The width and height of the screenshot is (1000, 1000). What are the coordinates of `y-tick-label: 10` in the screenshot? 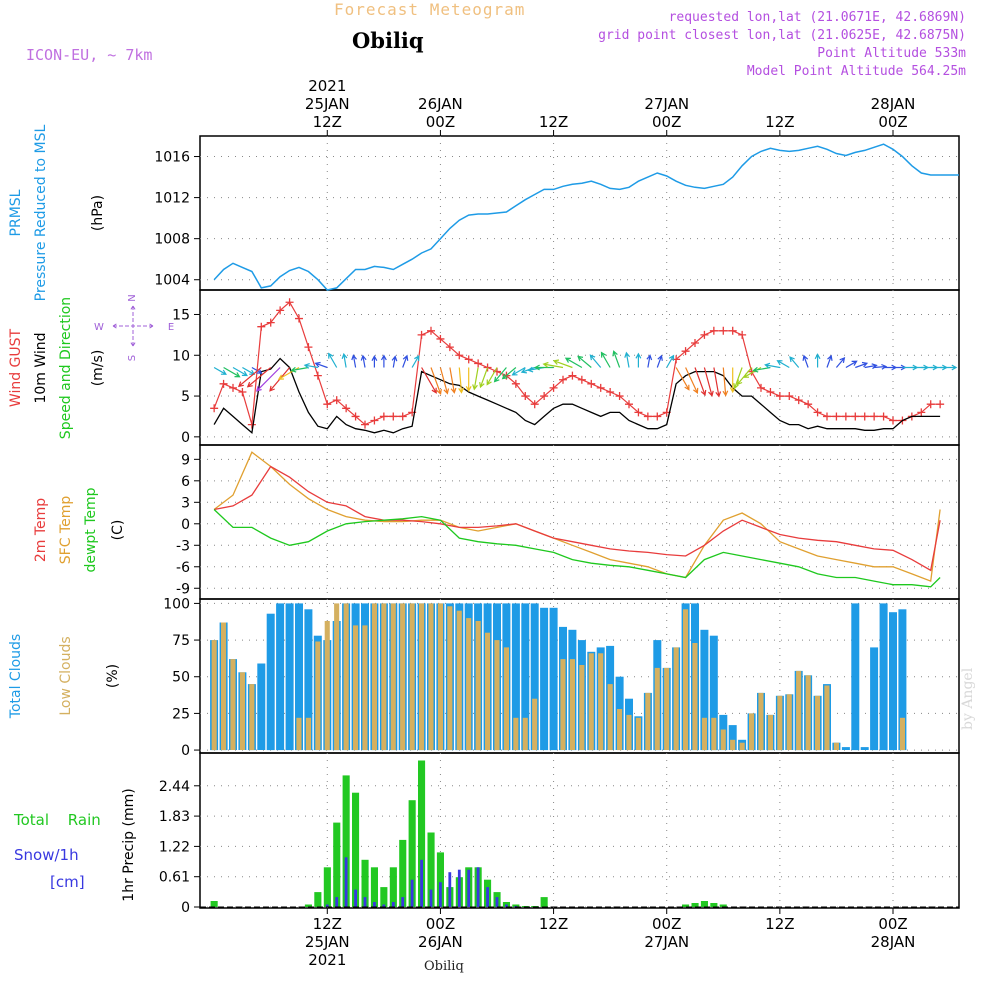 It's located at (181, 356).